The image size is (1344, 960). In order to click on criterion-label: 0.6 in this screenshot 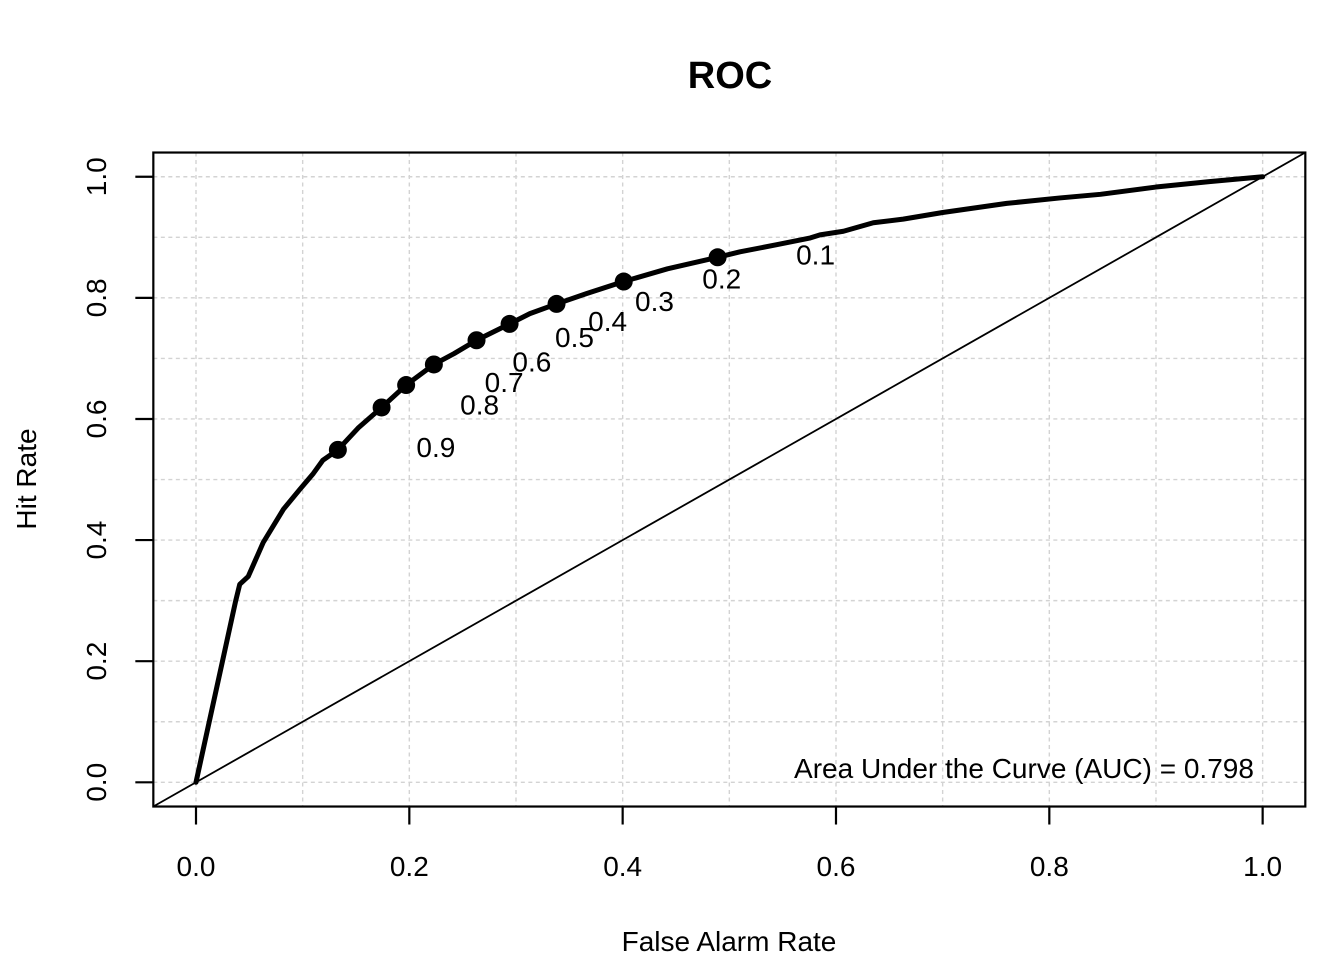, I will do `click(531, 361)`.